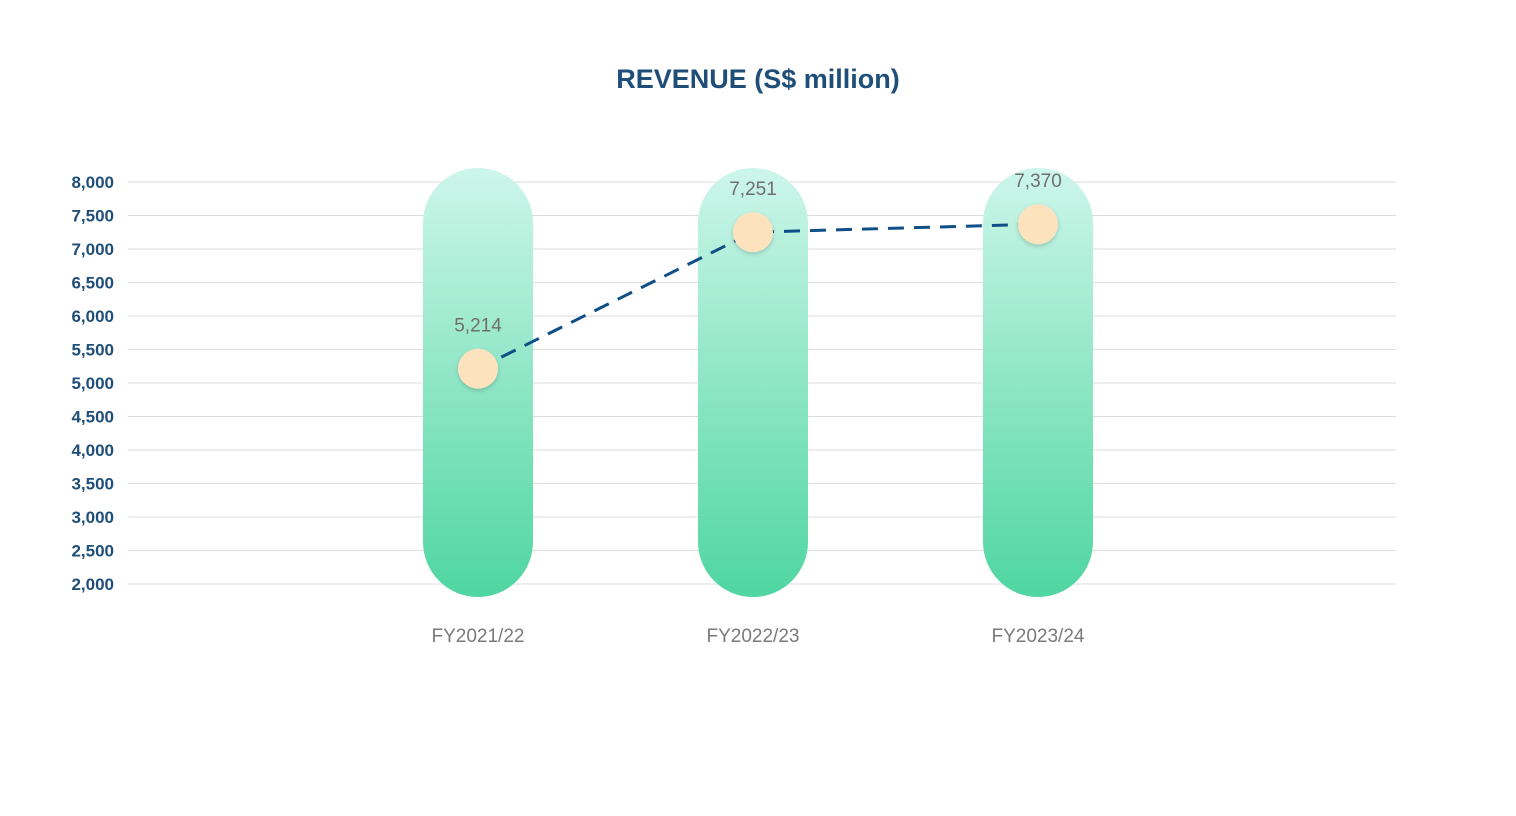 The height and width of the screenshot is (816, 1516). I want to click on x-tick-label: FY2021/22, so click(478, 636).